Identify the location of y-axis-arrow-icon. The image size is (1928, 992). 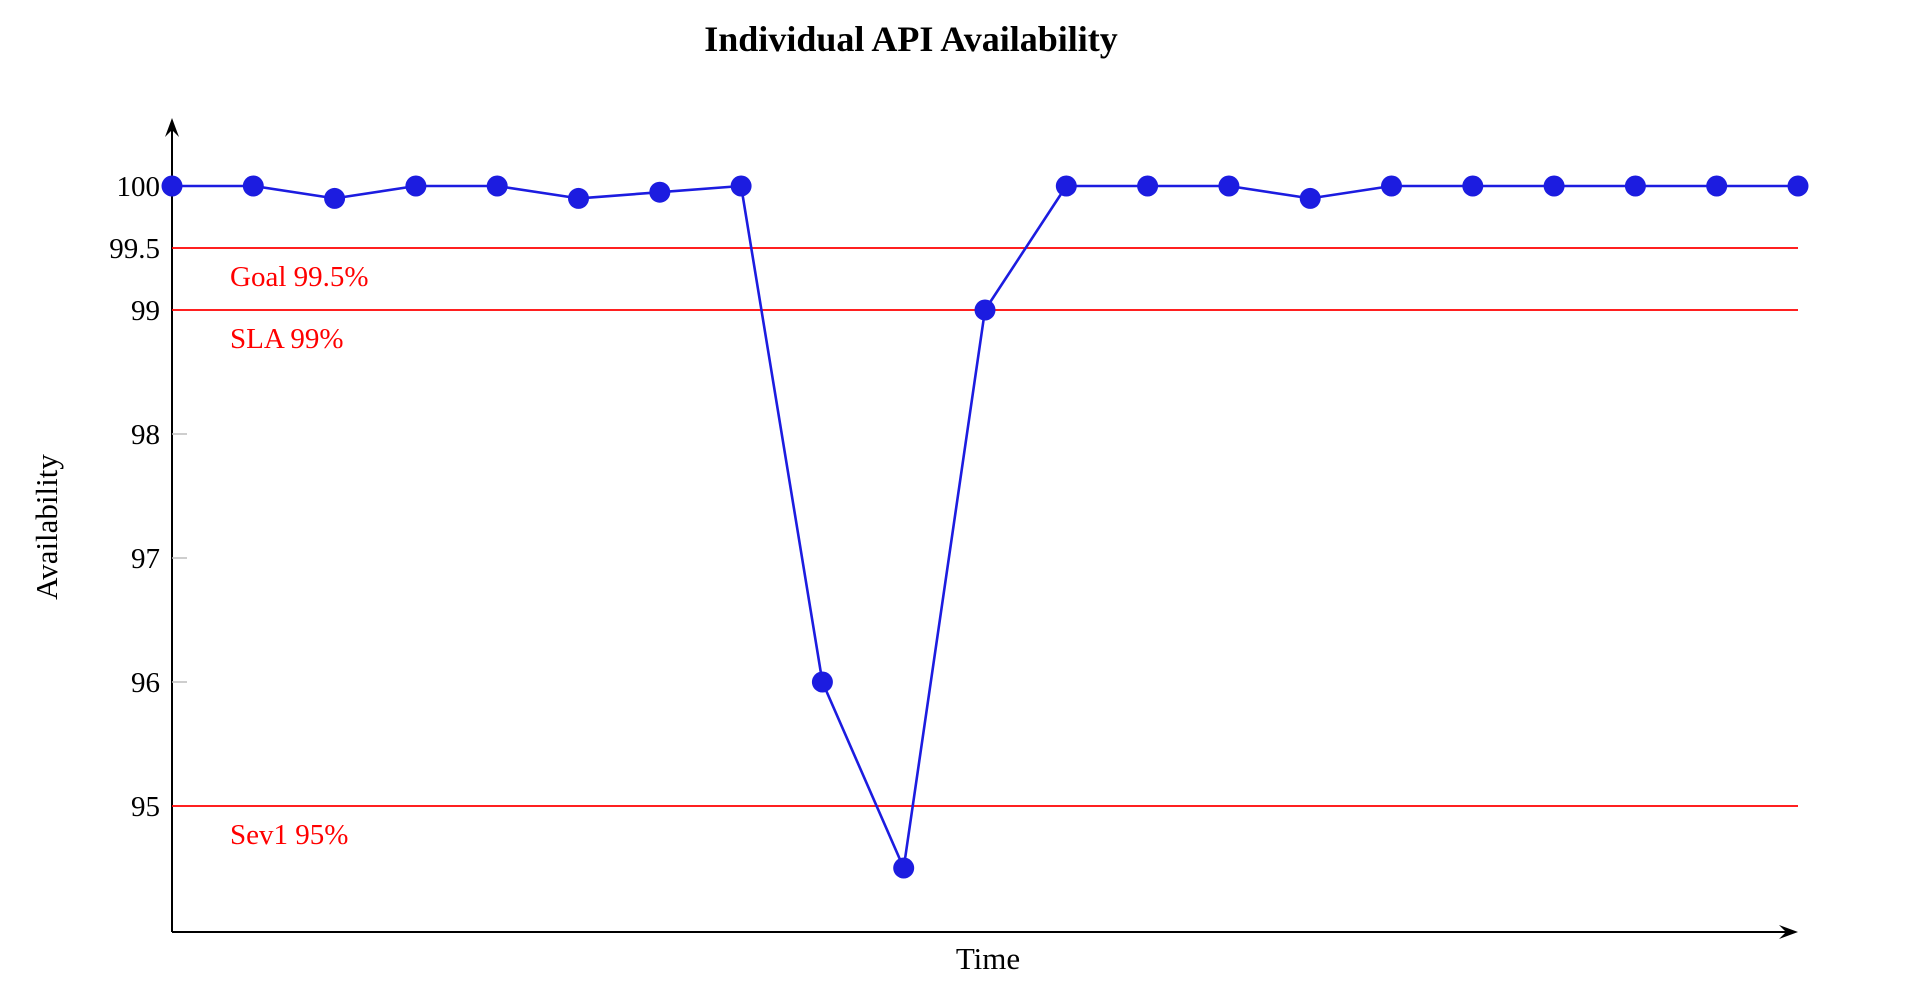
(172, 127).